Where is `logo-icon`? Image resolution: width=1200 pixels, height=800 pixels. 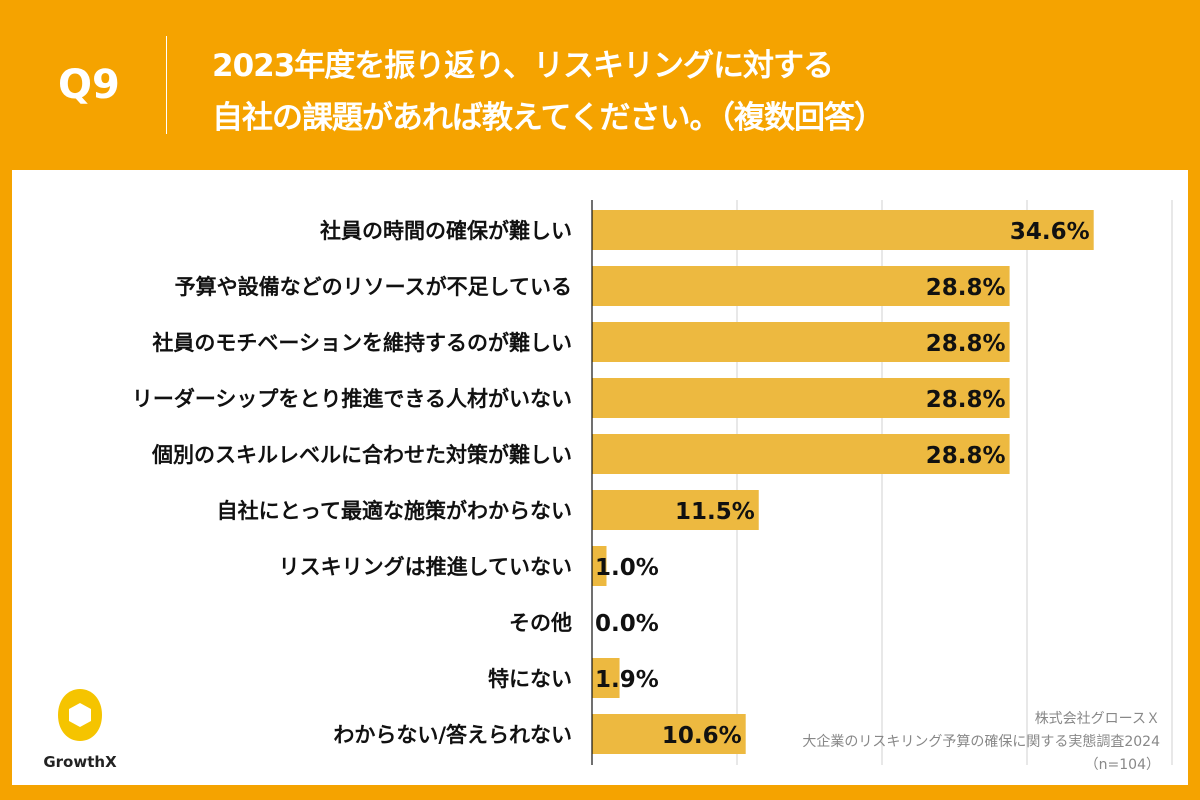
logo-icon is located at coordinates (80, 715).